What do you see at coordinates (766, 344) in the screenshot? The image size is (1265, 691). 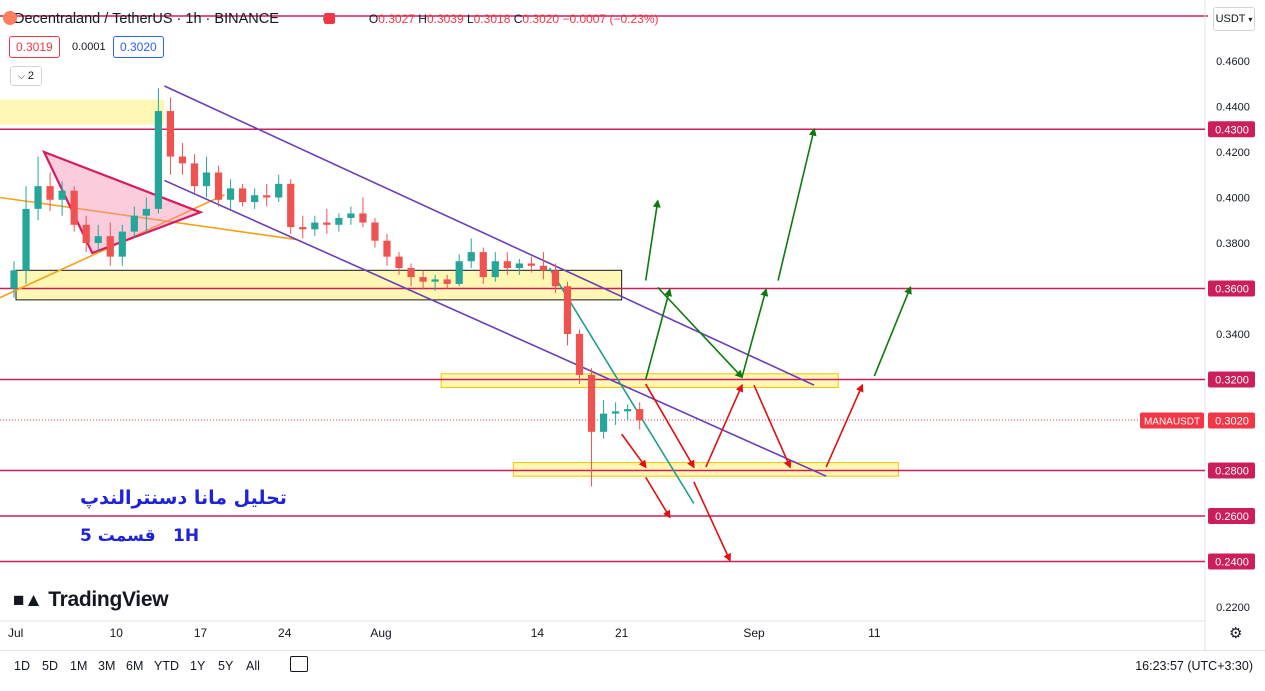 I see `scenario-arrows` at bounding box center [766, 344].